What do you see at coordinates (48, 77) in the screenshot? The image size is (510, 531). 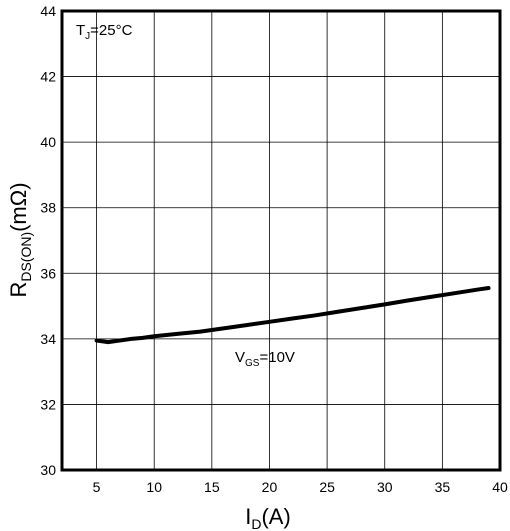 I see `y-tick-label: 42` at bounding box center [48, 77].